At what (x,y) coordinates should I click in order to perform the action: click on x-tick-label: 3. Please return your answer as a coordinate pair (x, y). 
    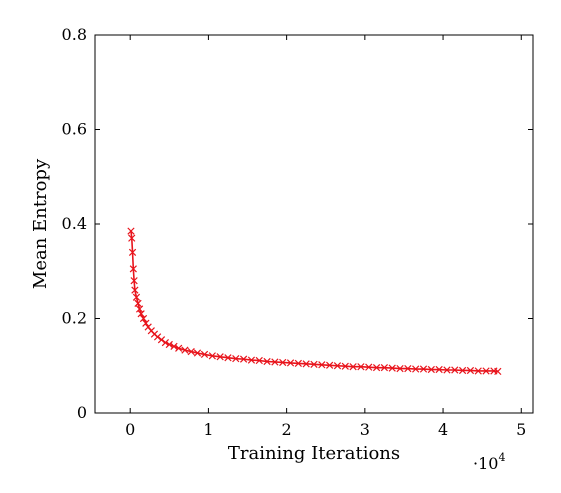
    Looking at the image, I should click on (365, 429).